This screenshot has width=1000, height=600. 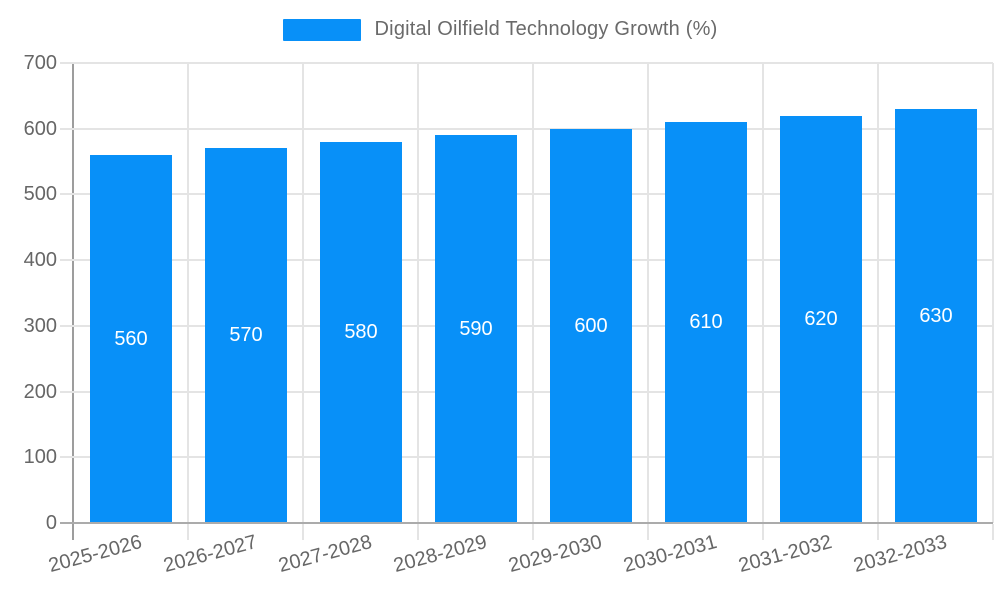 I want to click on x-axis-label: 2030-2031, so click(x=670, y=554).